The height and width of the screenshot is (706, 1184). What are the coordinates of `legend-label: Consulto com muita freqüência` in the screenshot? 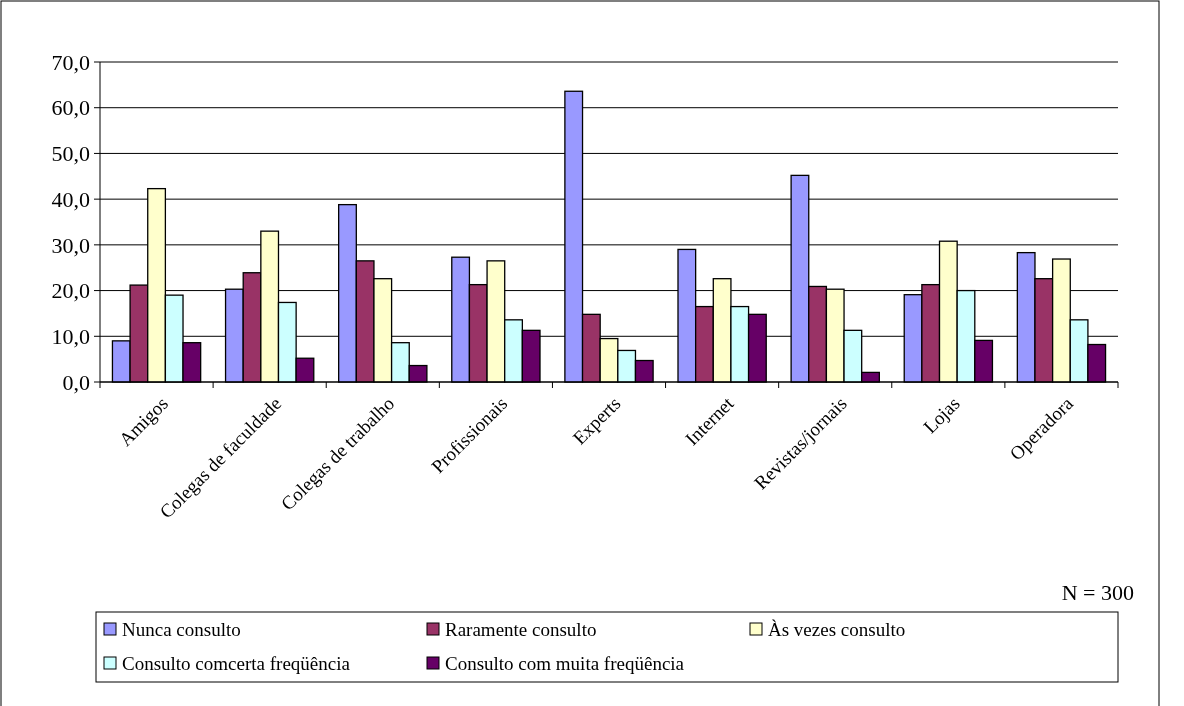 It's located at (565, 663).